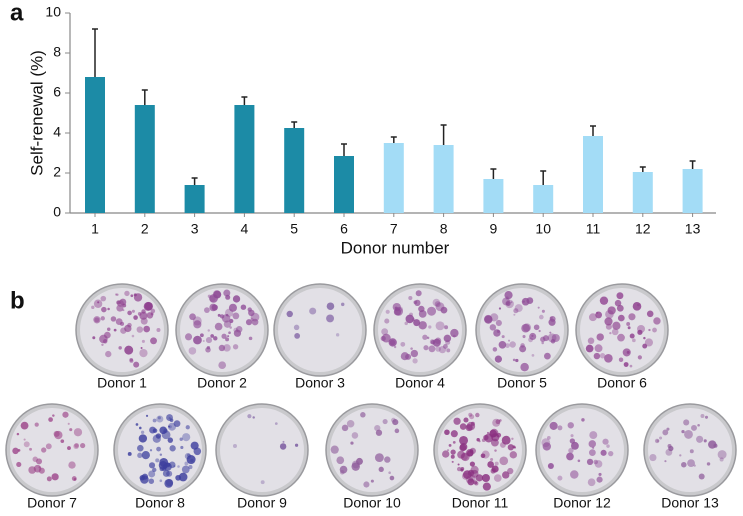 The height and width of the screenshot is (516, 743). Describe the element at coordinates (52, 503) in the screenshot. I see `dish-label: Donor 7` at that location.